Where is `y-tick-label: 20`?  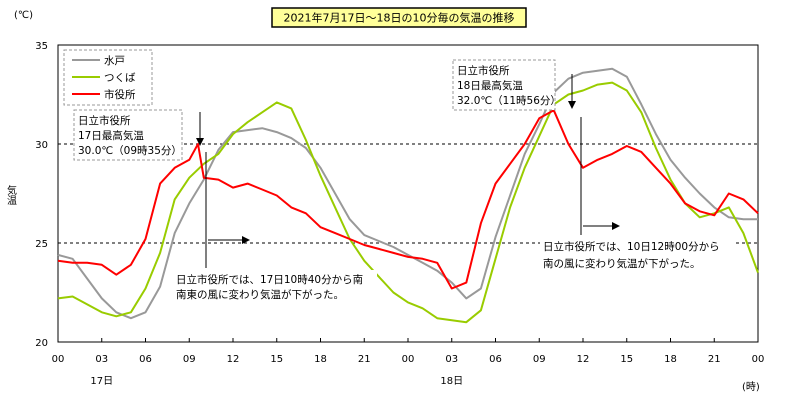
y-tick-label: 20 is located at coordinates (41, 343).